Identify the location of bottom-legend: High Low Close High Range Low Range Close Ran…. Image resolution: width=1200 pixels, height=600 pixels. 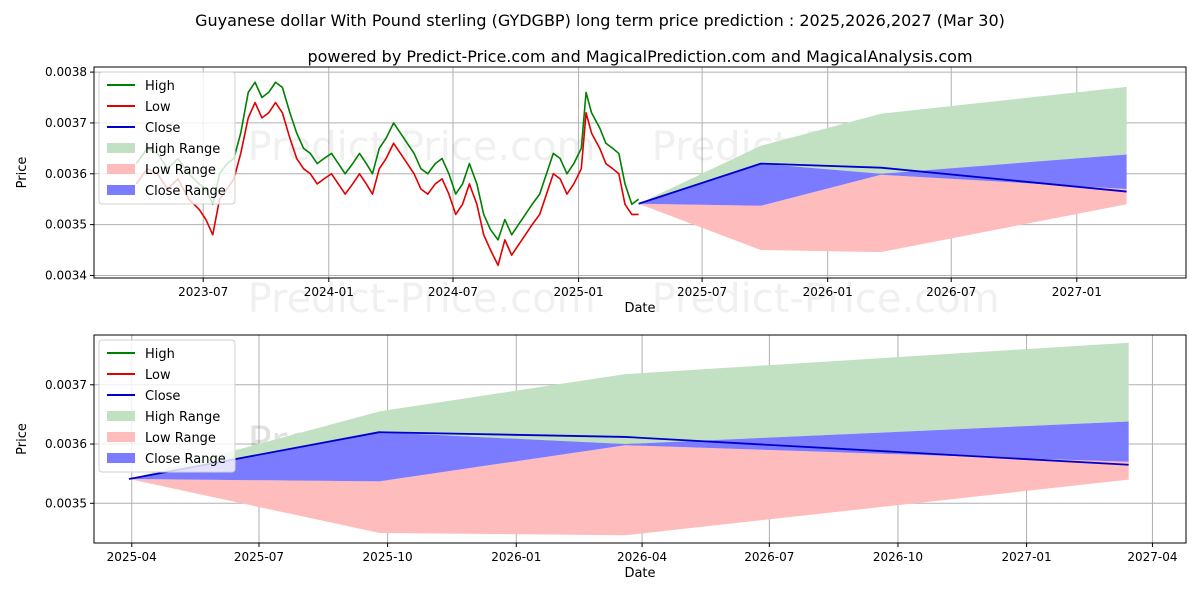
(167, 406).